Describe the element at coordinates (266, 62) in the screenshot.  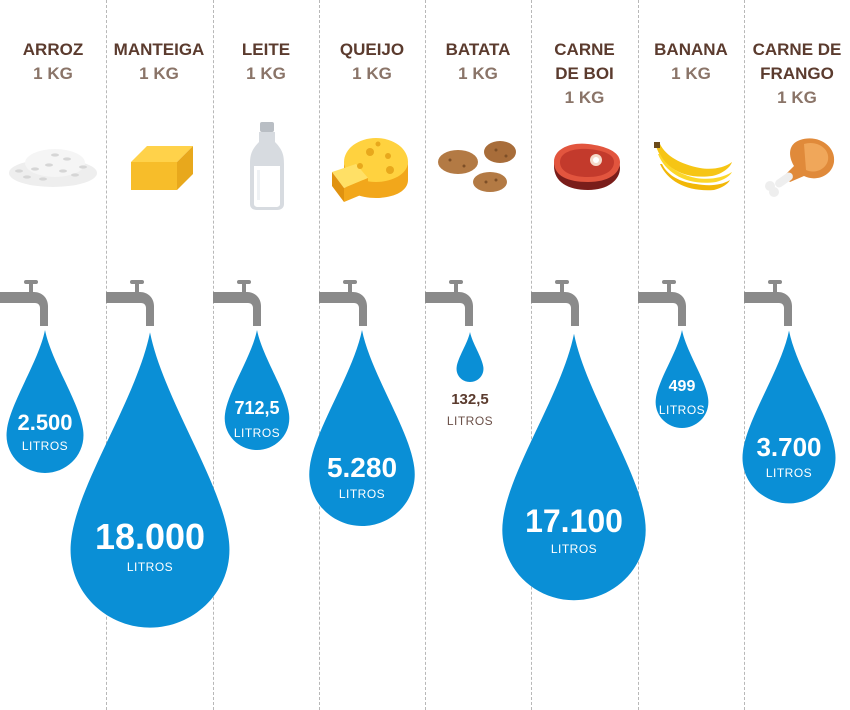
I see `column-title-leite: LEITE 1 KG` at that location.